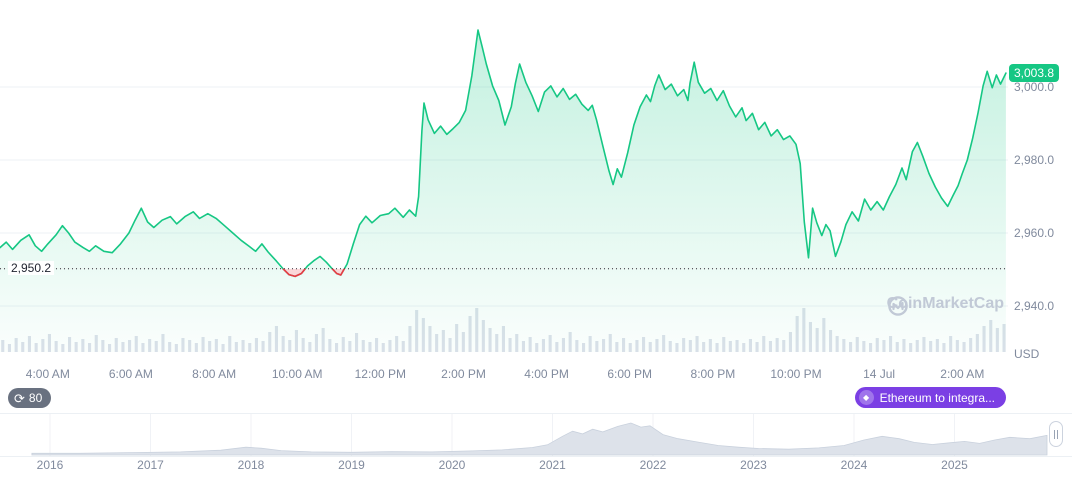 This screenshot has height=477, width=1072. Describe the element at coordinates (536, 467) in the screenshot. I see `year-axis: 2016 2017 2018 2019 2020 2021 2022 2023 2024 2025` at that location.